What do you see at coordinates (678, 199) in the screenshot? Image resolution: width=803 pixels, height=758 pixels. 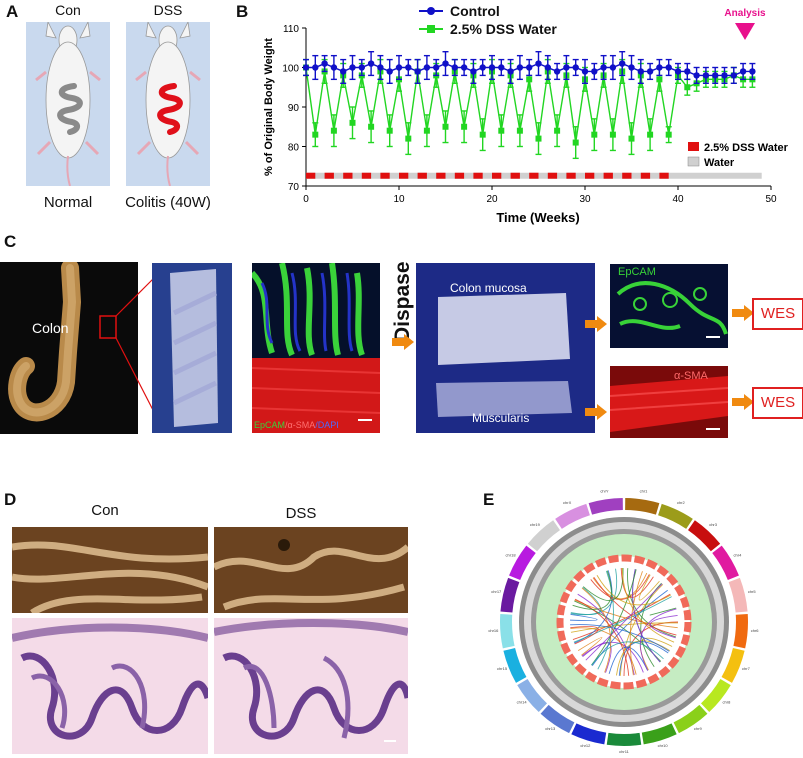 I see `x-tick-label: 40` at bounding box center [678, 199].